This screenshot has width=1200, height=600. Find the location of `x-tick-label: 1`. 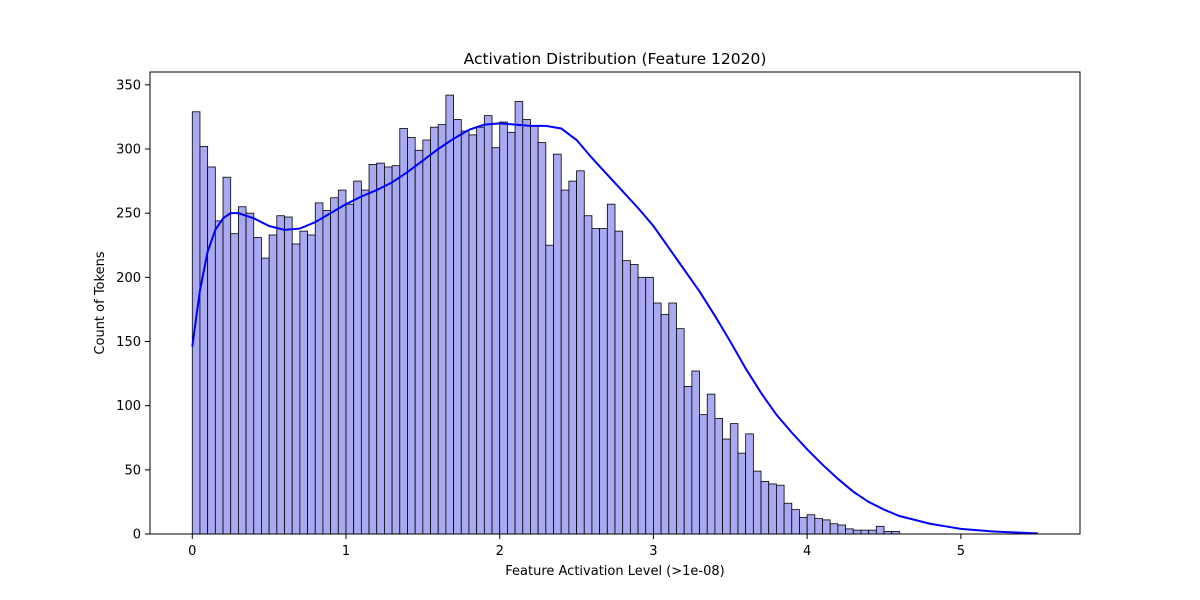

x-tick-label: 1 is located at coordinates (346, 551).